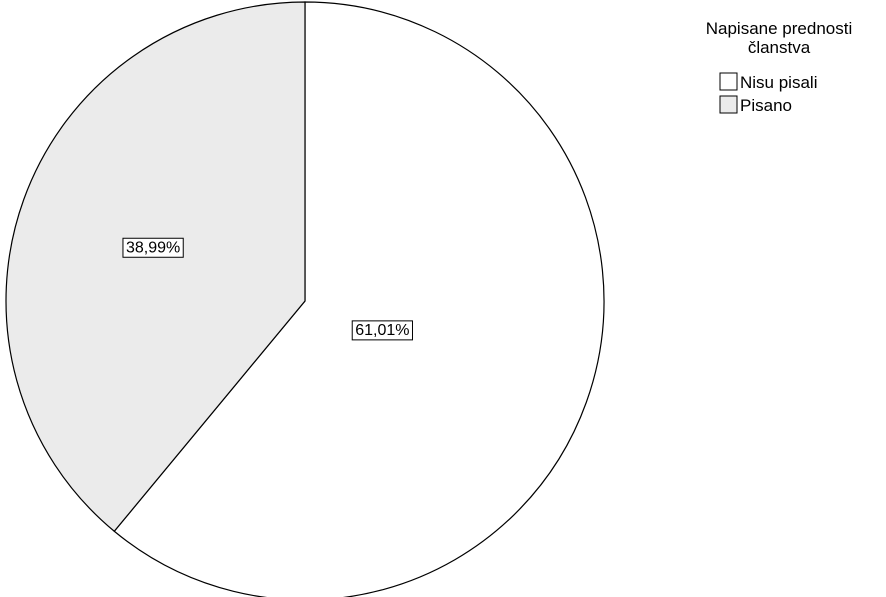 Image resolution: width=886 pixels, height=597 pixels. What do you see at coordinates (267, 289) in the screenshot?
I see `pie-data-labels: 61,01% 38,99%` at bounding box center [267, 289].